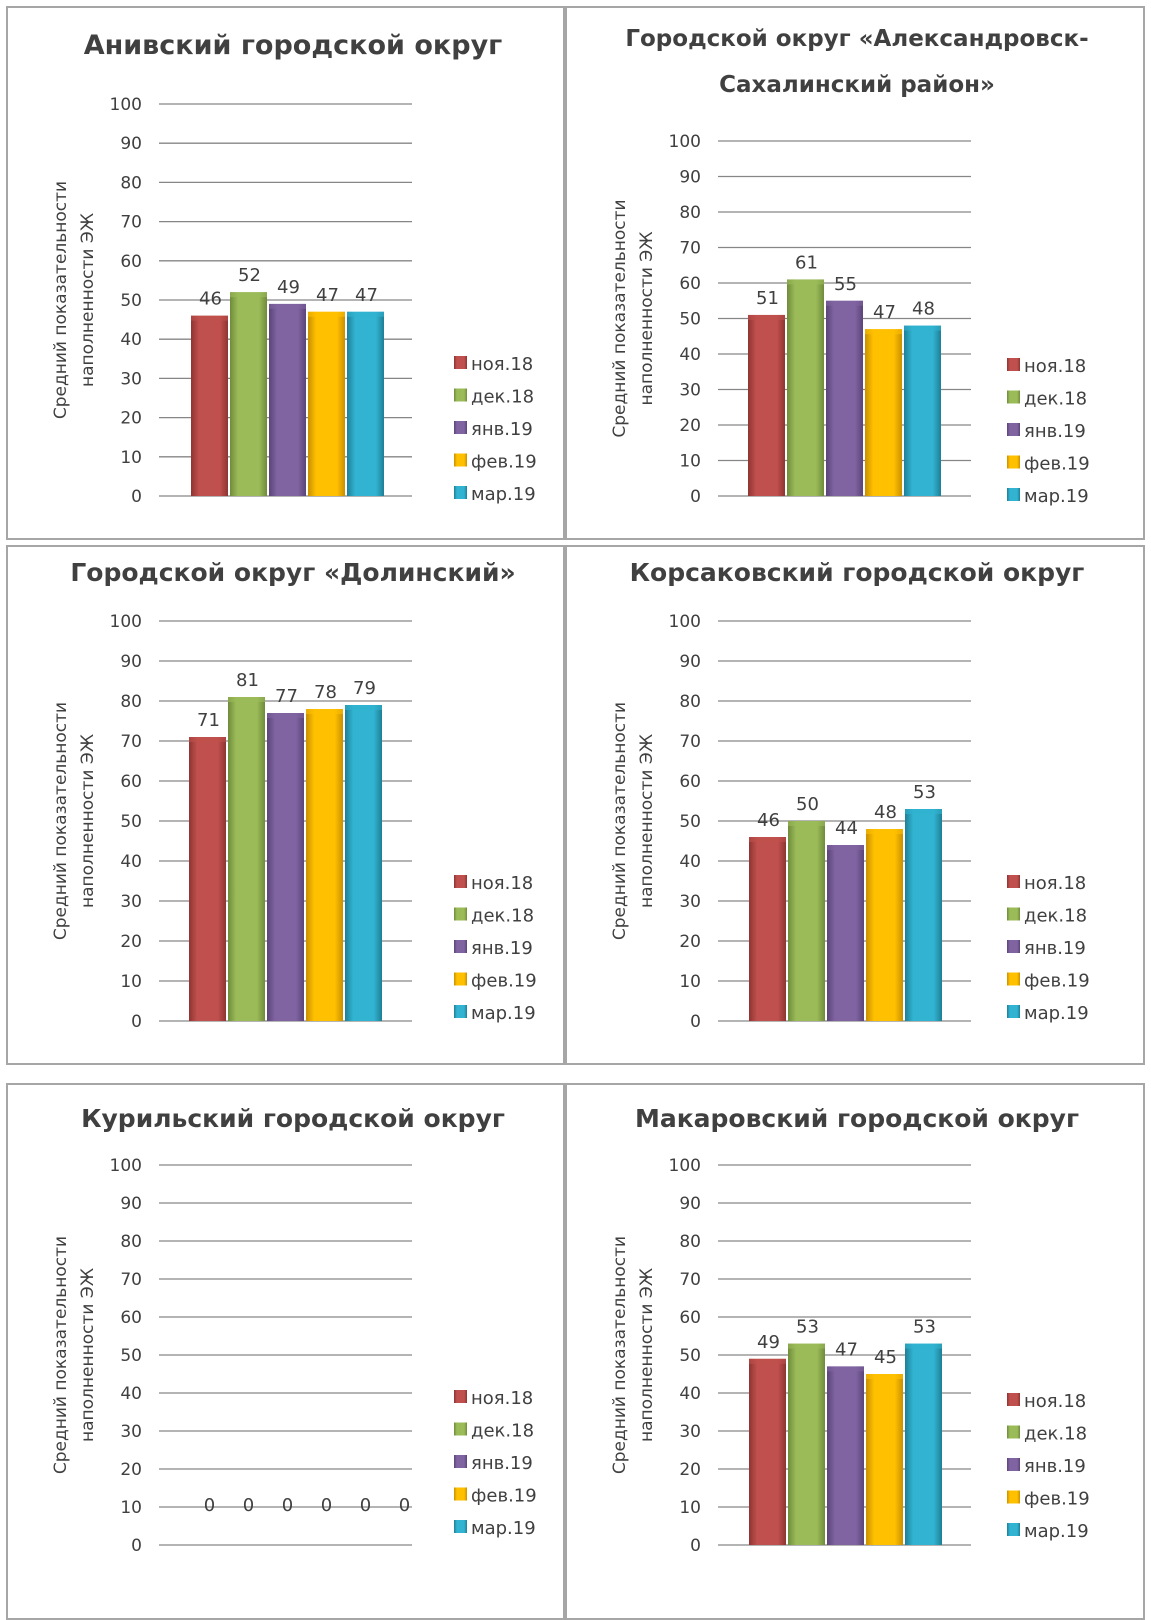  Describe the element at coordinates (286, 696) in the screenshot. I see `data-label: 77` at that location.